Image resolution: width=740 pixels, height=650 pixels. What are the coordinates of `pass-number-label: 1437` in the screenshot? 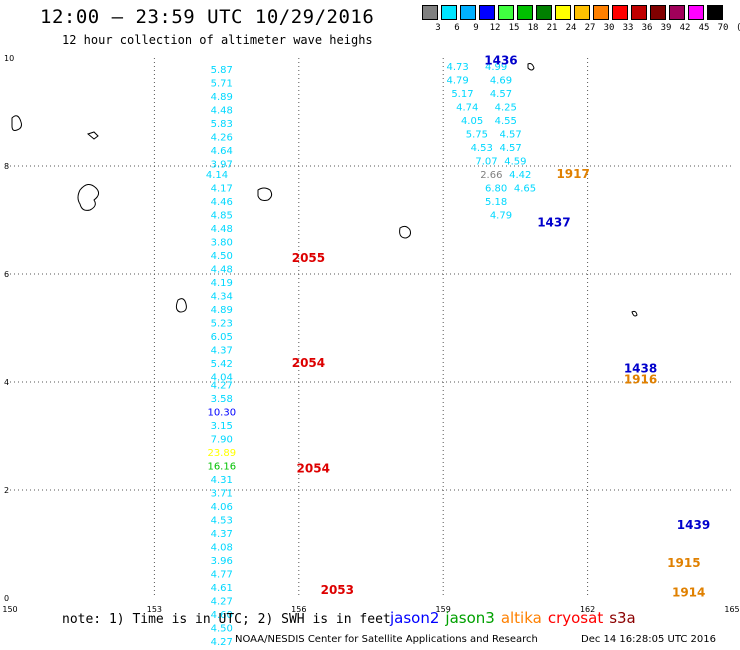 It's located at (553, 223).